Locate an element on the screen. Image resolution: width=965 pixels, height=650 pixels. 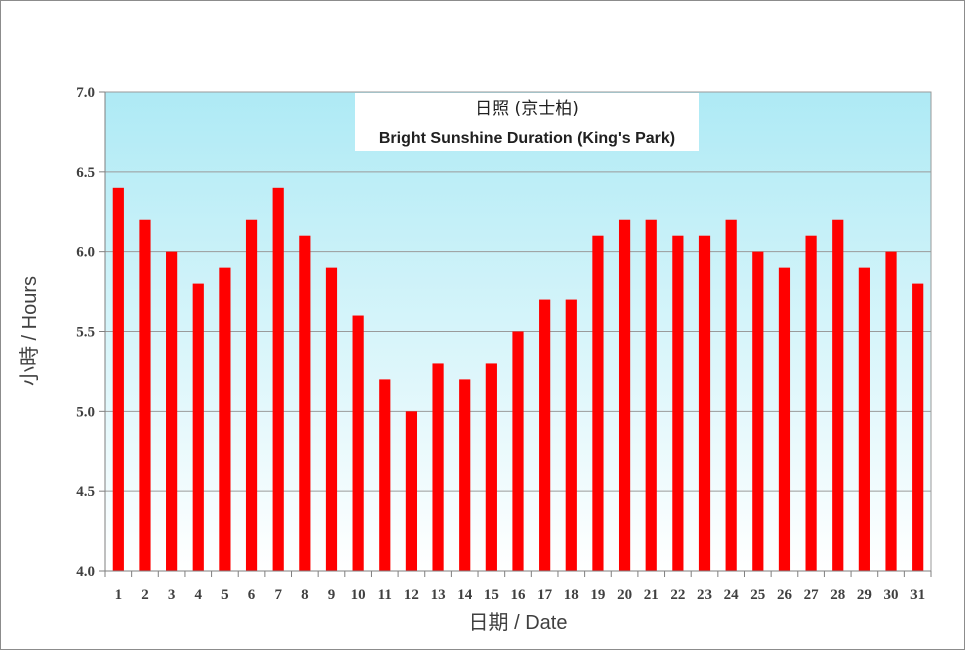
x-tick-label: 15 is located at coordinates (491, 595).